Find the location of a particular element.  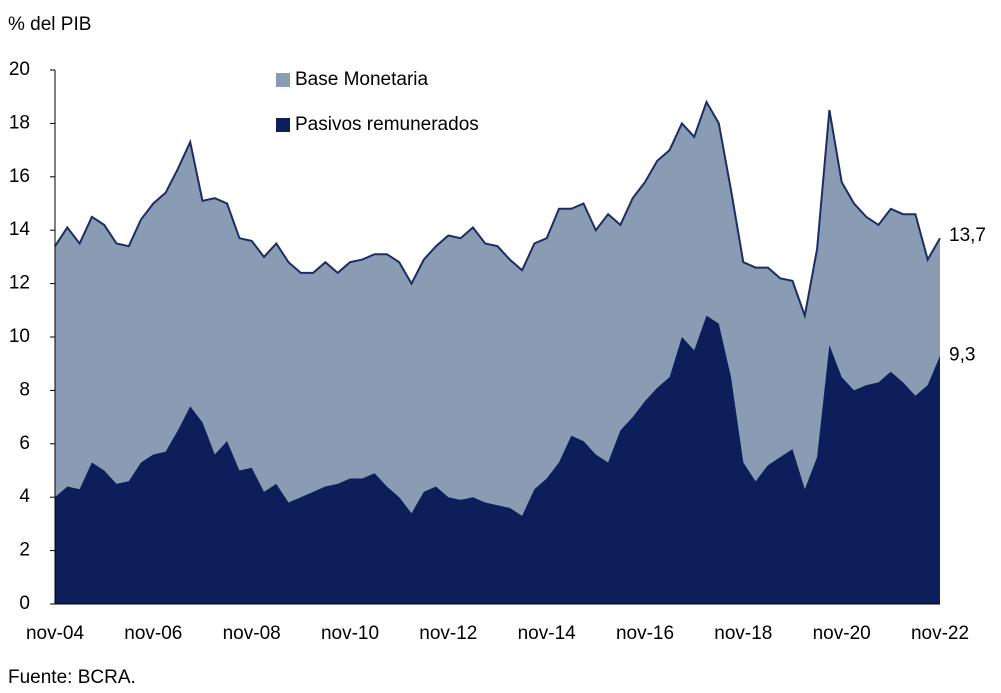

y-tick-label: 10 is located at coordinates (19, 336).